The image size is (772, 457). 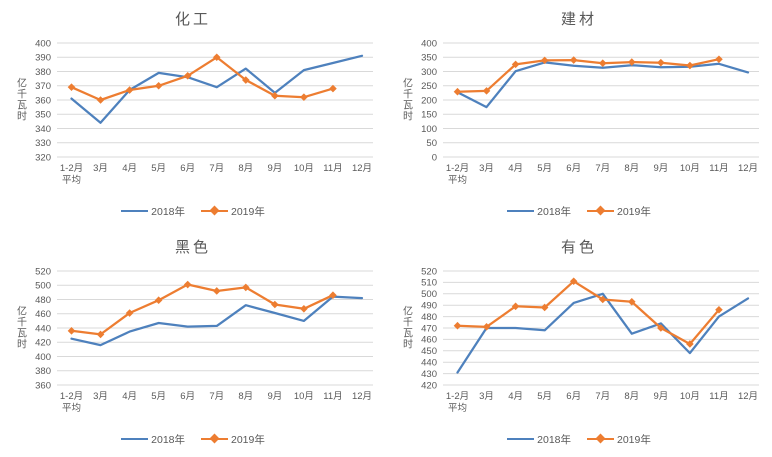 I want to click on y-tick-label: 330, so click(x=43, y=143).